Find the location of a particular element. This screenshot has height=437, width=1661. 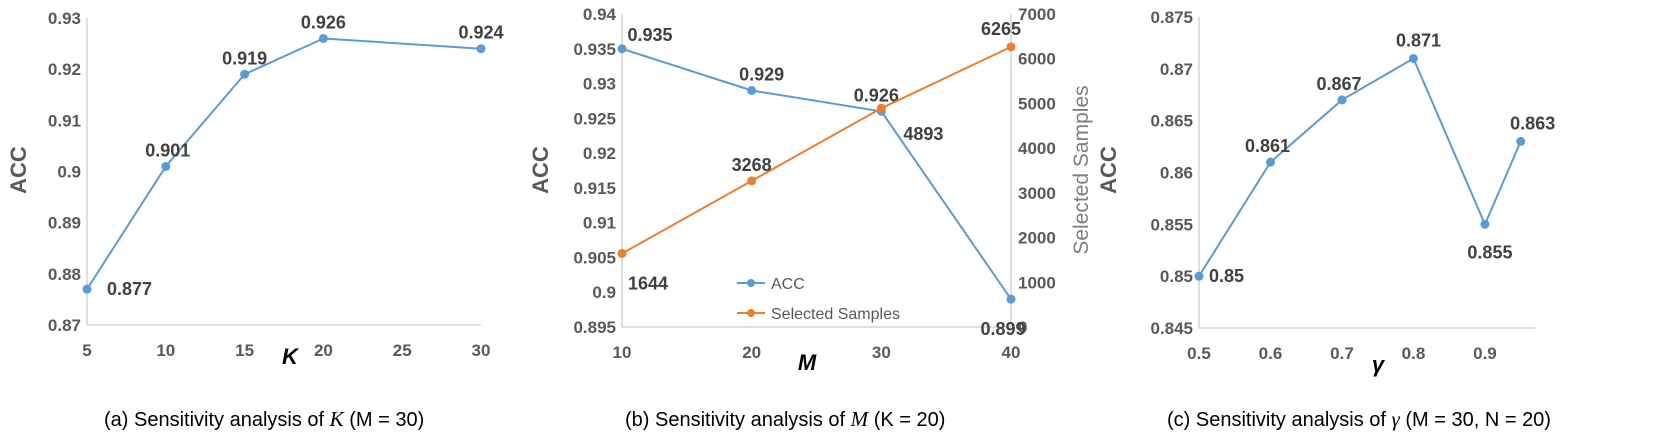

y-tick-label: 0.935 is located at coordinates (594, 49).